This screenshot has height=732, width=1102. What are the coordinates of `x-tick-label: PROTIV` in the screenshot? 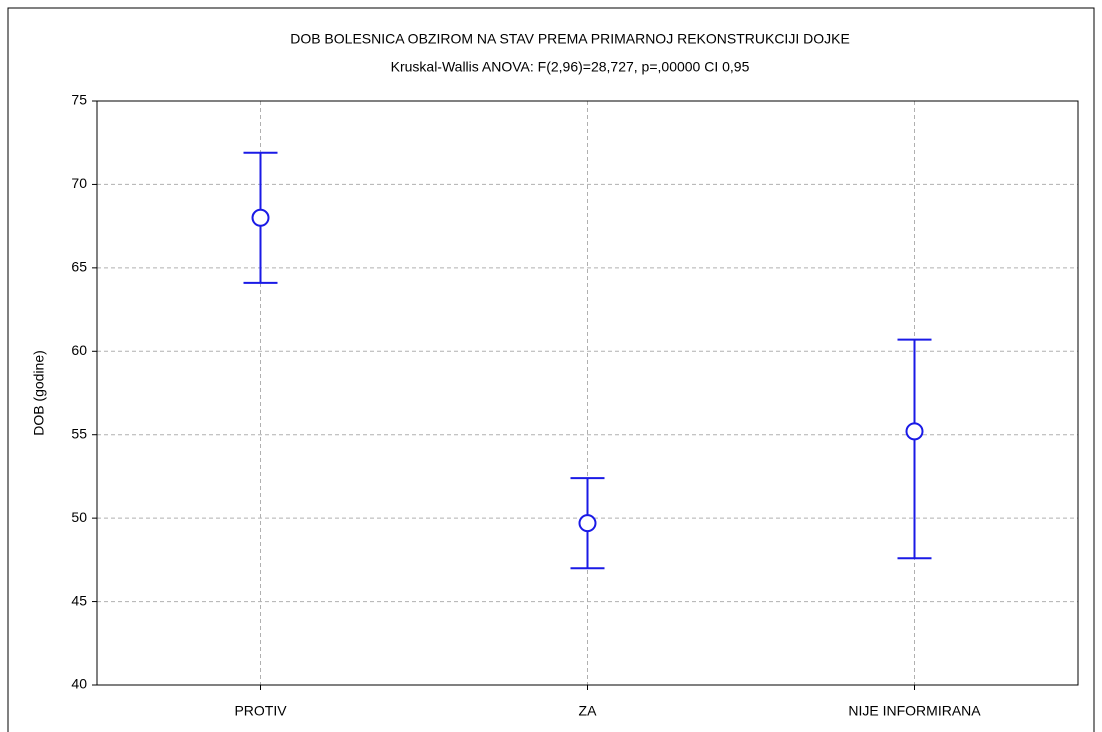 It's located at (260, 711).